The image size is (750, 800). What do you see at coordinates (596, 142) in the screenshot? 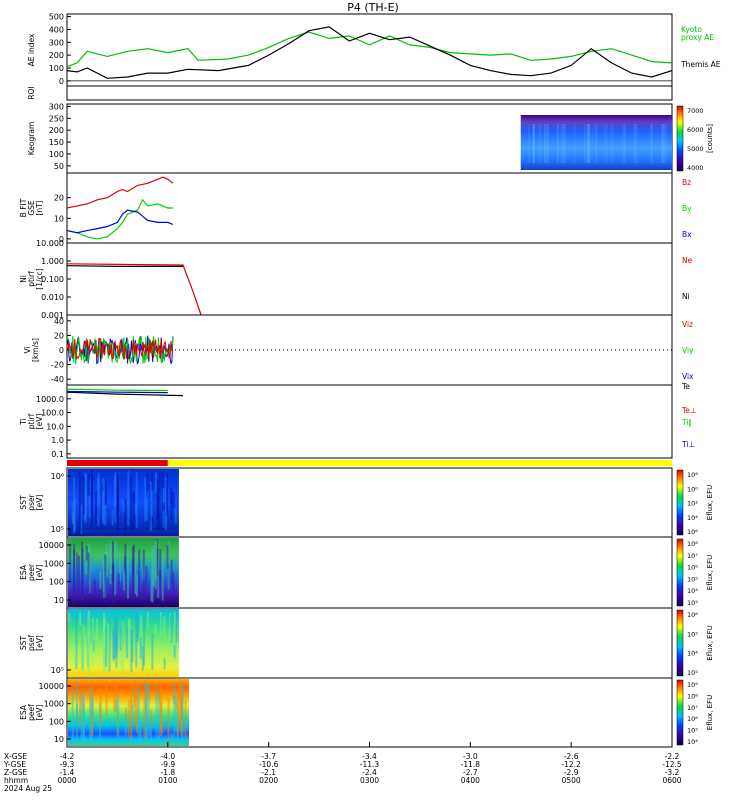
I see `keogram-image` at bounding box center [596, 142].